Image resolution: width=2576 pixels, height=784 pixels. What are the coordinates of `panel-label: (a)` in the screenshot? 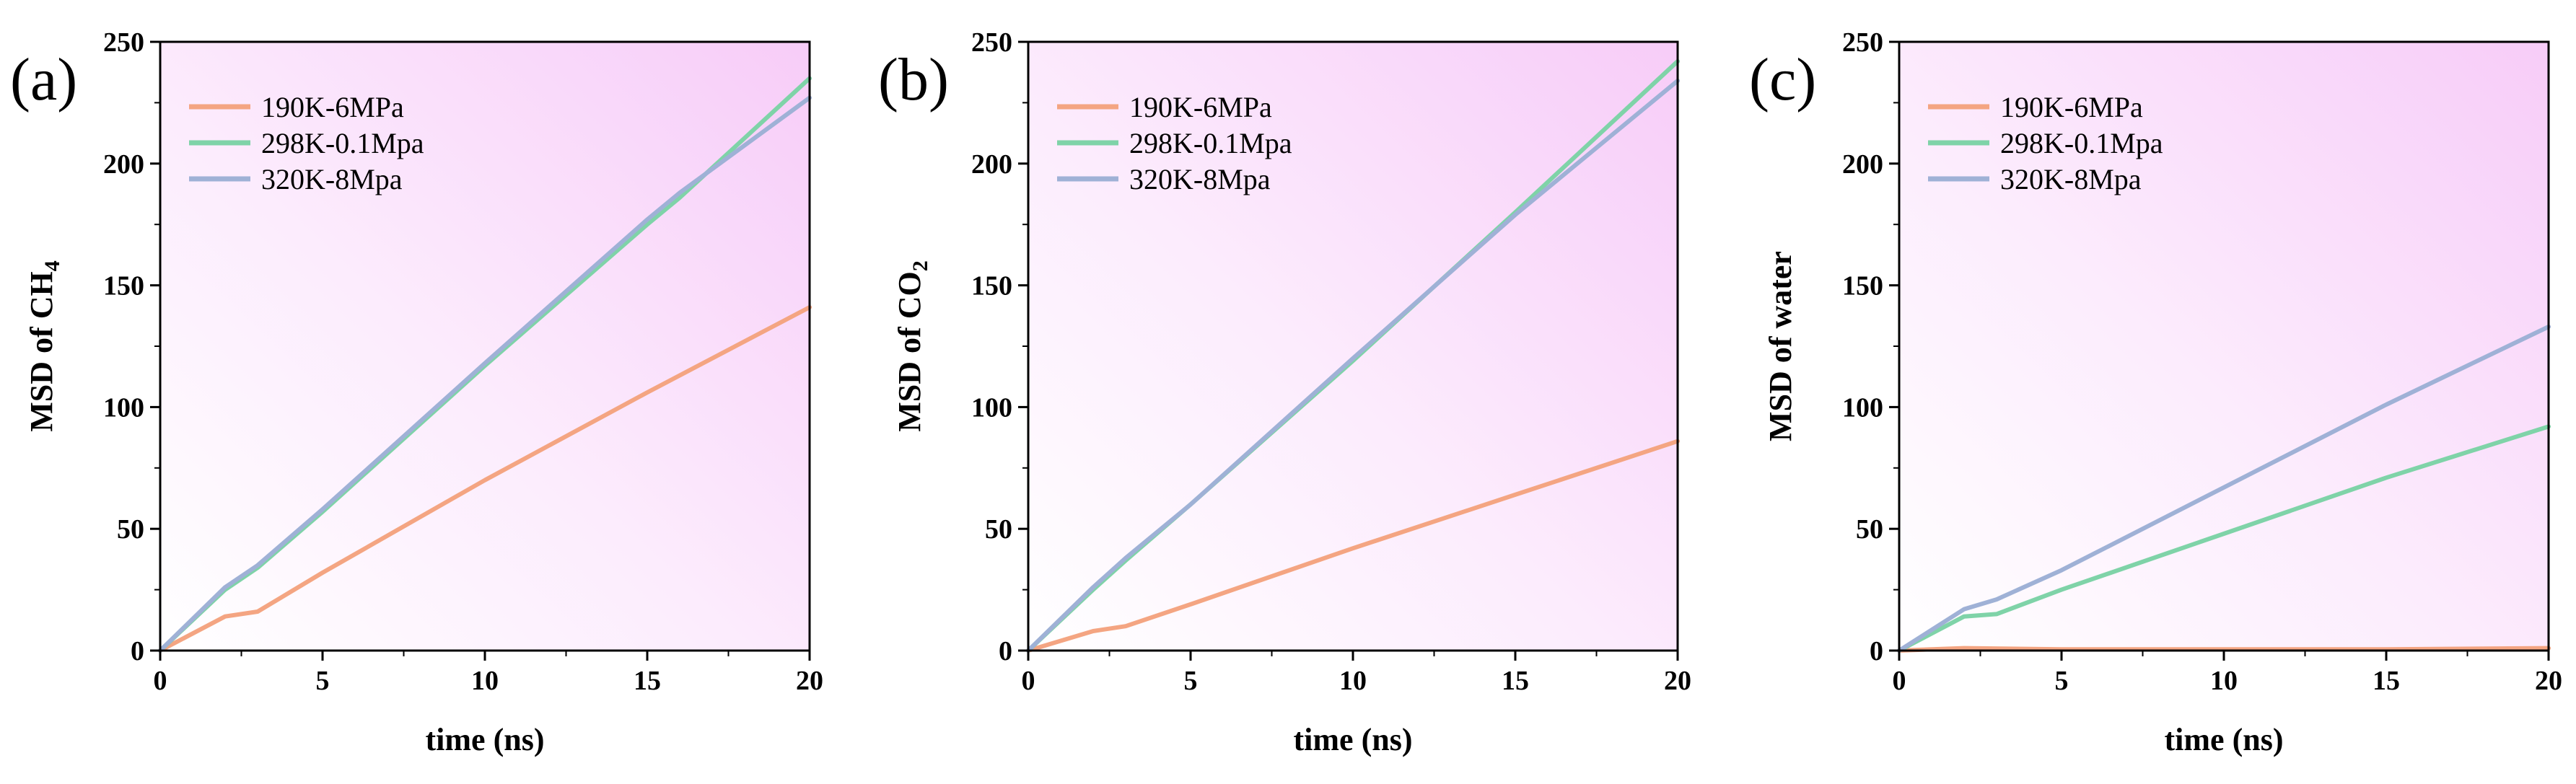 It's located at (43, 79).